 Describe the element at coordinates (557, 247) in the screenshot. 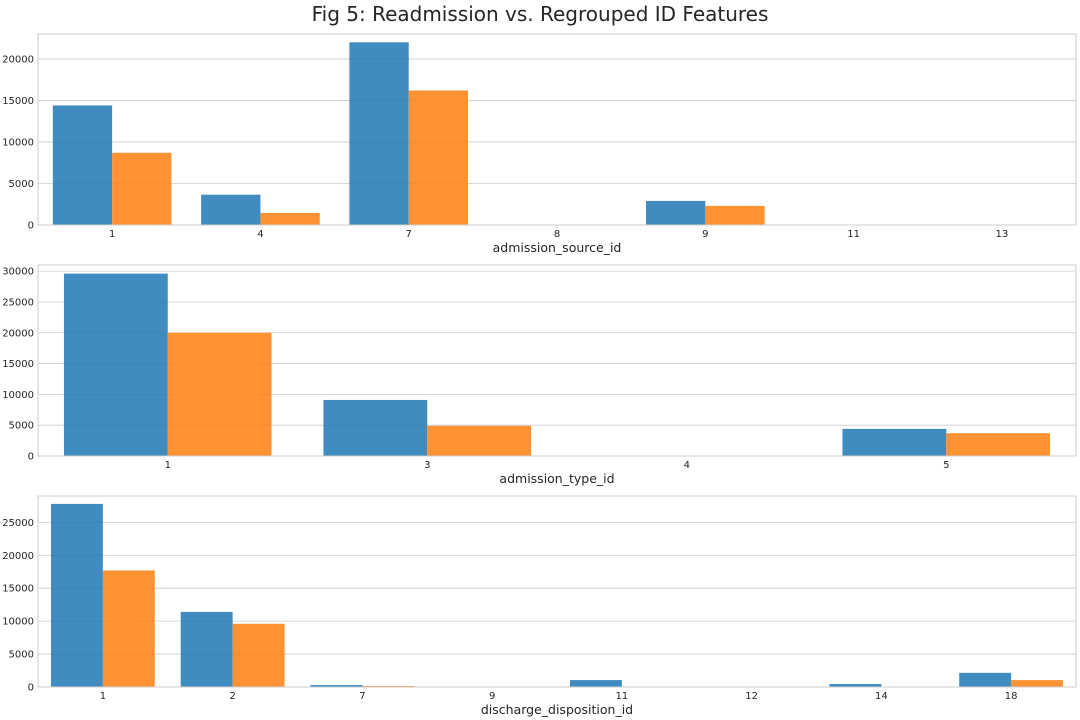

I see `x-axis-label: admission_source_id` at that location.